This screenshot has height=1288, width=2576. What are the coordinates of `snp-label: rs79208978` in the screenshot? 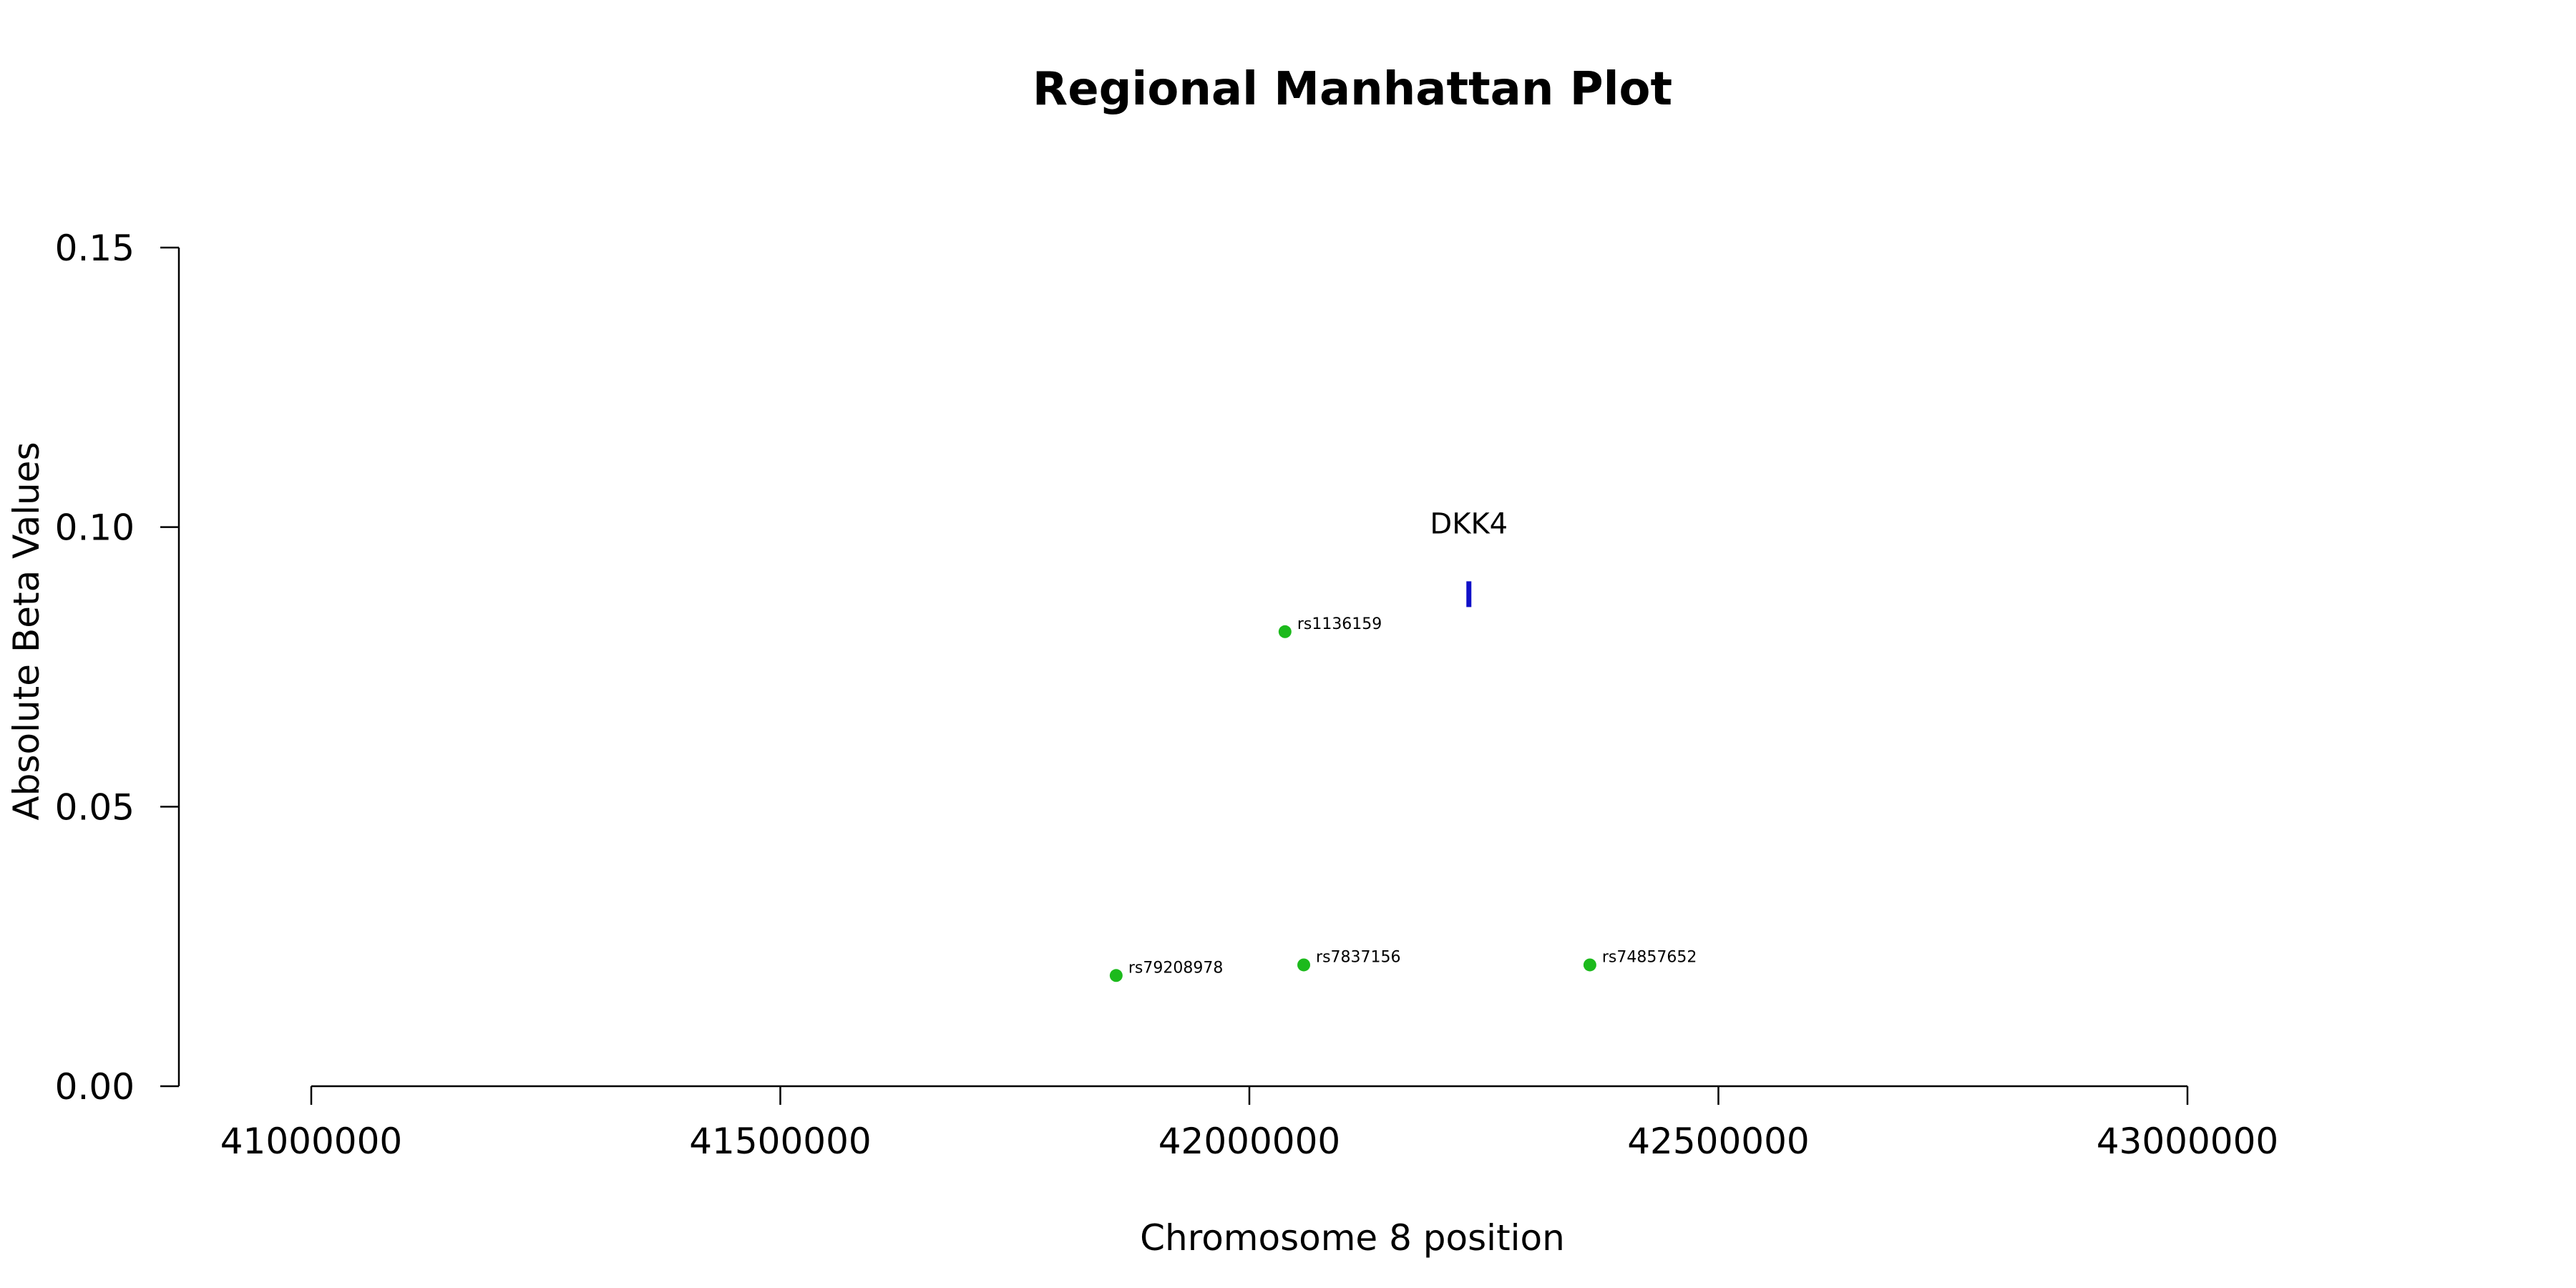 It's located at (1175, 968).